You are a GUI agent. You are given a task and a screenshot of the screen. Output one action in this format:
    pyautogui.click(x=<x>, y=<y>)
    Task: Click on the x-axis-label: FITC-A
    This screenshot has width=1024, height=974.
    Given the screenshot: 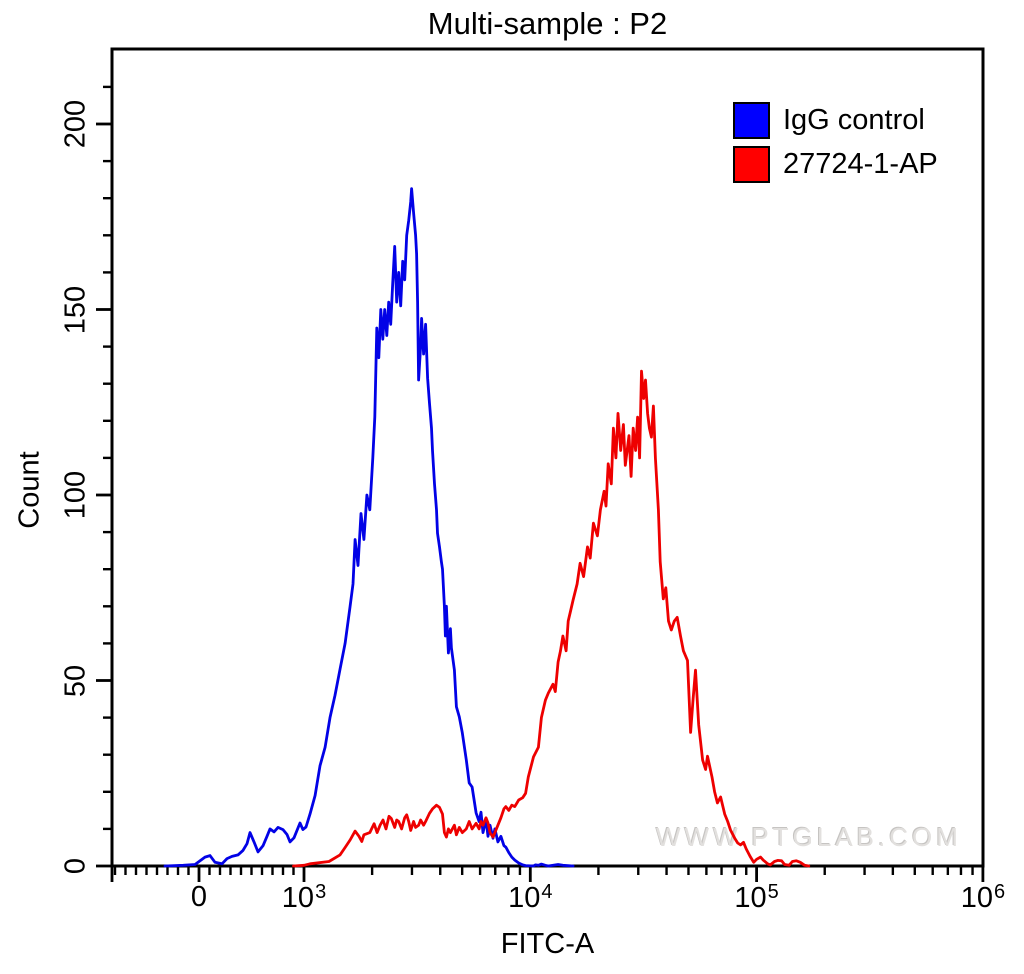 What is the action you would take?
    pyautogui.click(x=547, y=944)
    